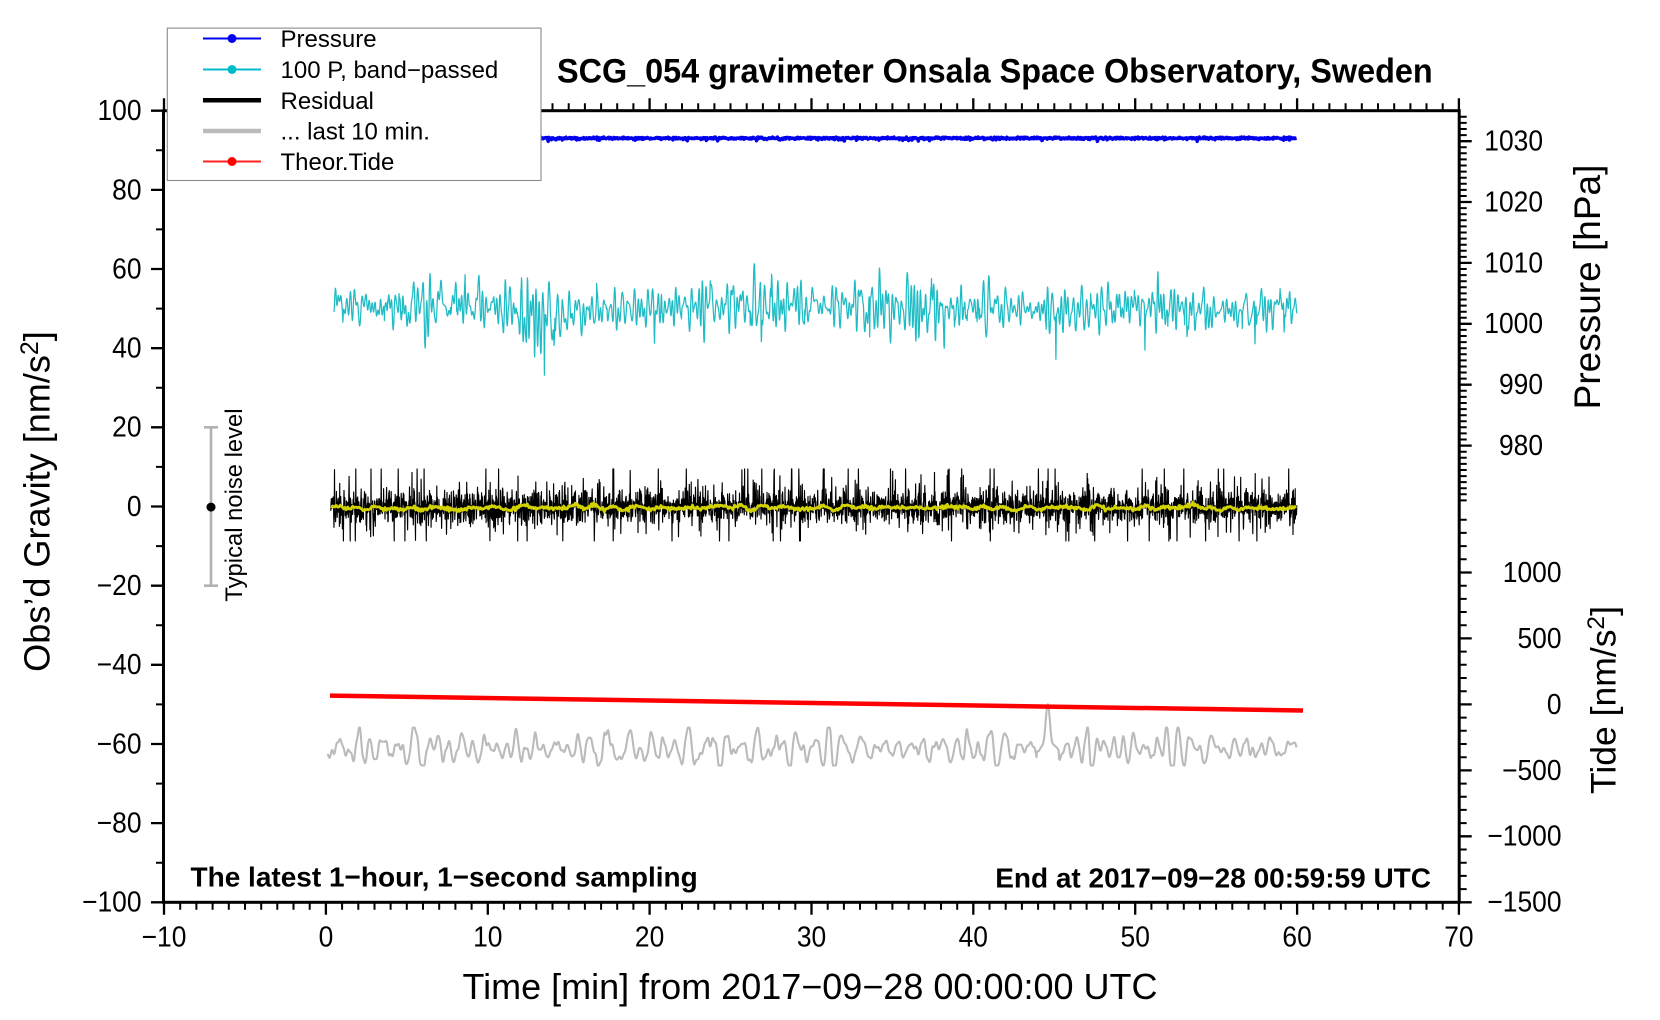  I want to click on svg-text: −10, so click(164, 936).